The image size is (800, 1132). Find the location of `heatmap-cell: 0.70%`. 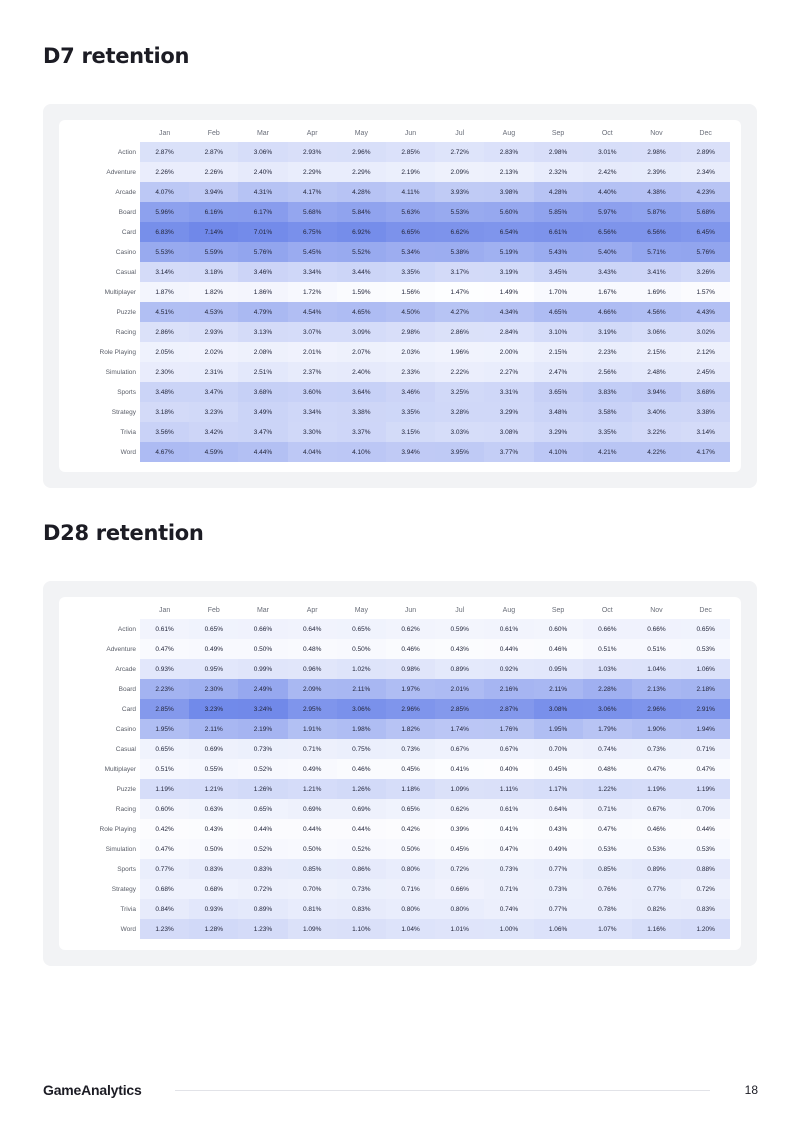

heatmap-cell: 0.70% is located at coordinates (558, 749).